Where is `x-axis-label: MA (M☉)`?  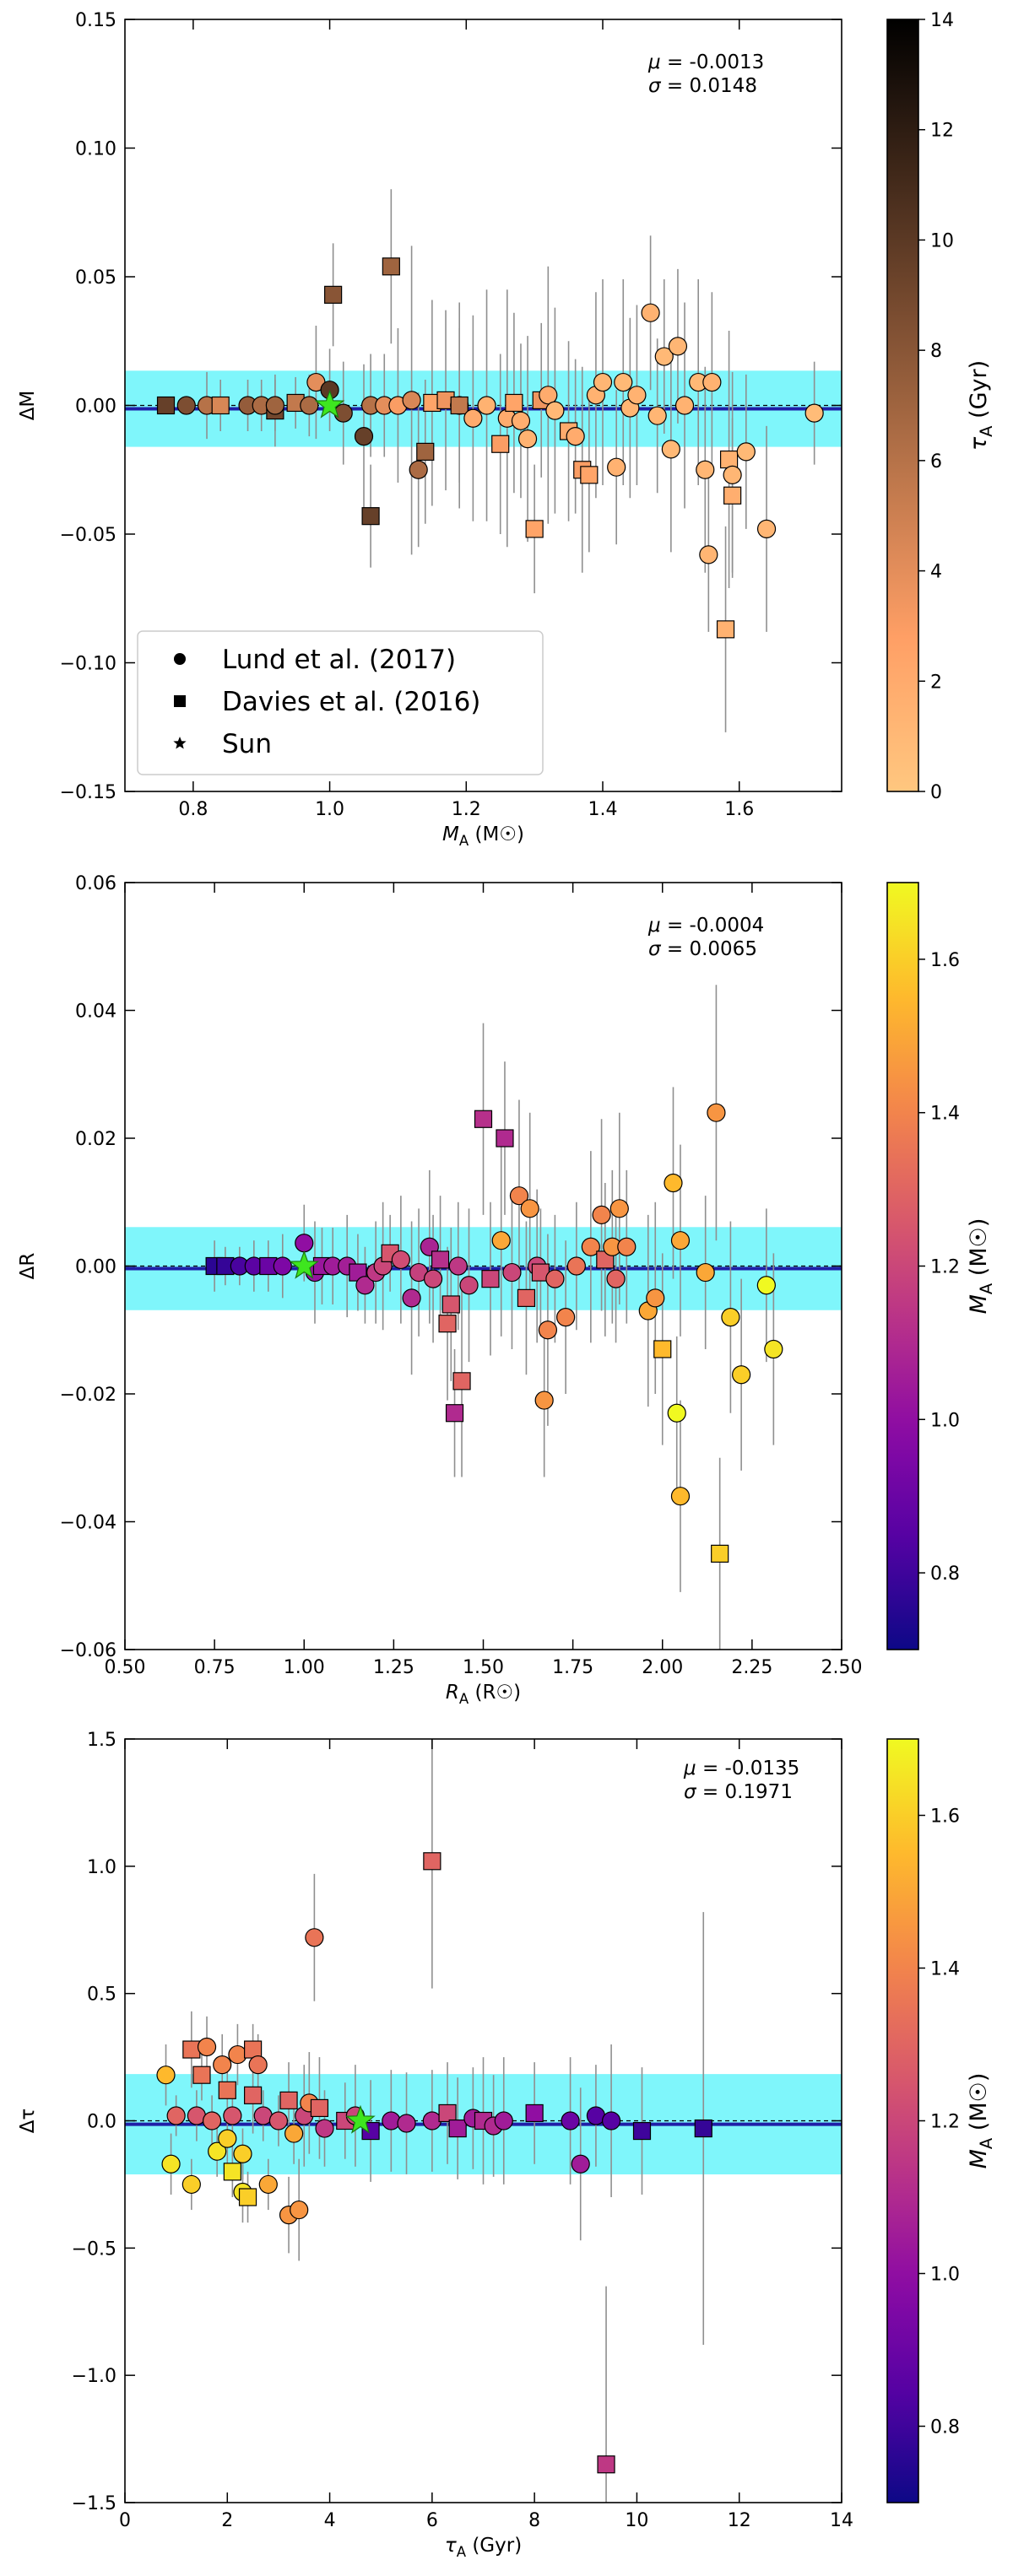 x-axis-label: MA (M☉) is located at coordinates (483, 836).